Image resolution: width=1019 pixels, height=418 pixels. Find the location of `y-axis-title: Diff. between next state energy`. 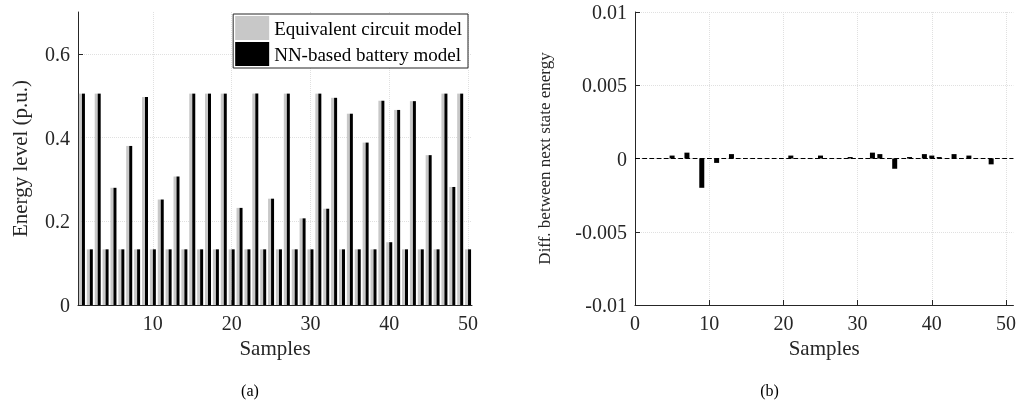

y-axis-title: Diff. between next state energy is located at coordinates (544, 158).